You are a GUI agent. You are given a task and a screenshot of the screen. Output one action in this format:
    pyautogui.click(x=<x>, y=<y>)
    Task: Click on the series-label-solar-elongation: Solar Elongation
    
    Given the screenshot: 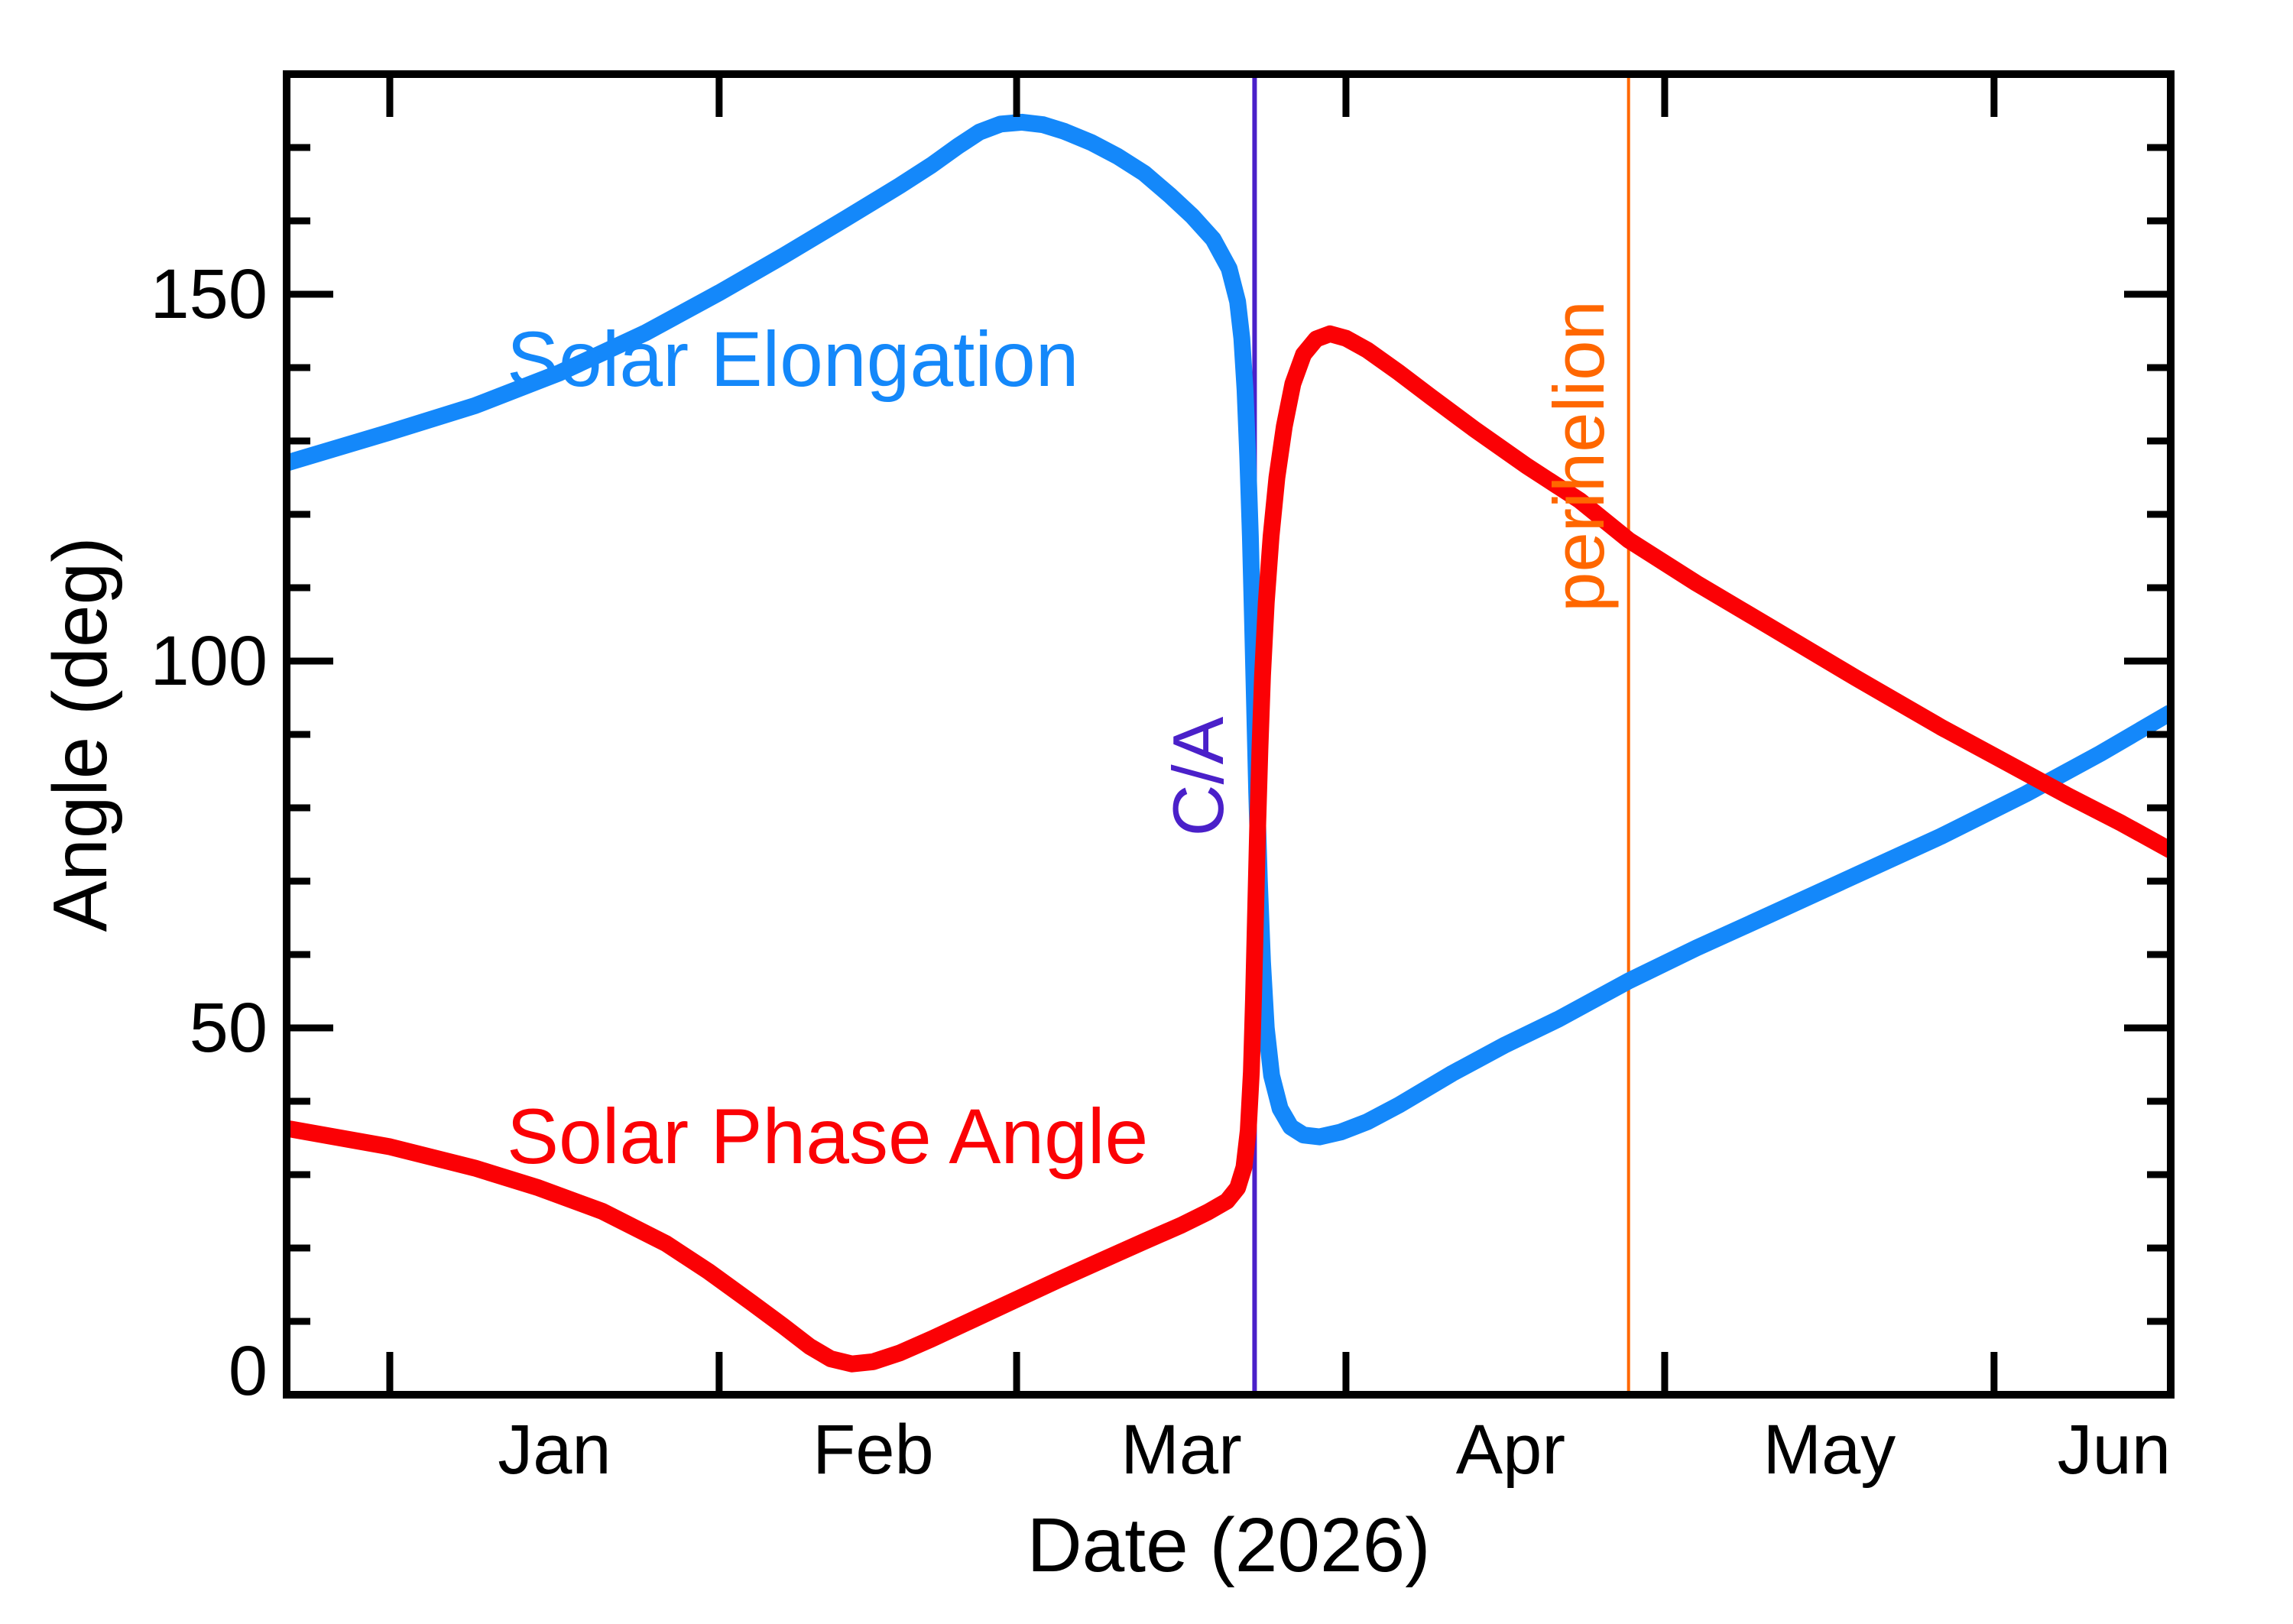 What is the action you would take?
    pyautogui.click(x=793, y=359)
    